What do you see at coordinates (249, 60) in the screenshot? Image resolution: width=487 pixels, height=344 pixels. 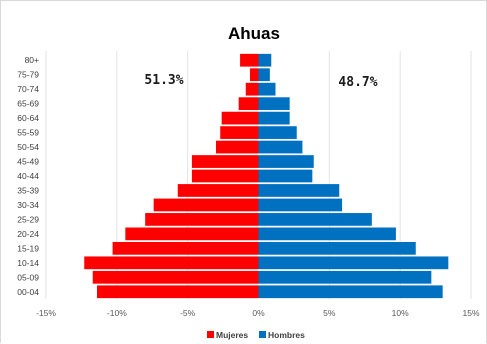 I see `bar-mujeres-80+` at bounding box center [249, 60].